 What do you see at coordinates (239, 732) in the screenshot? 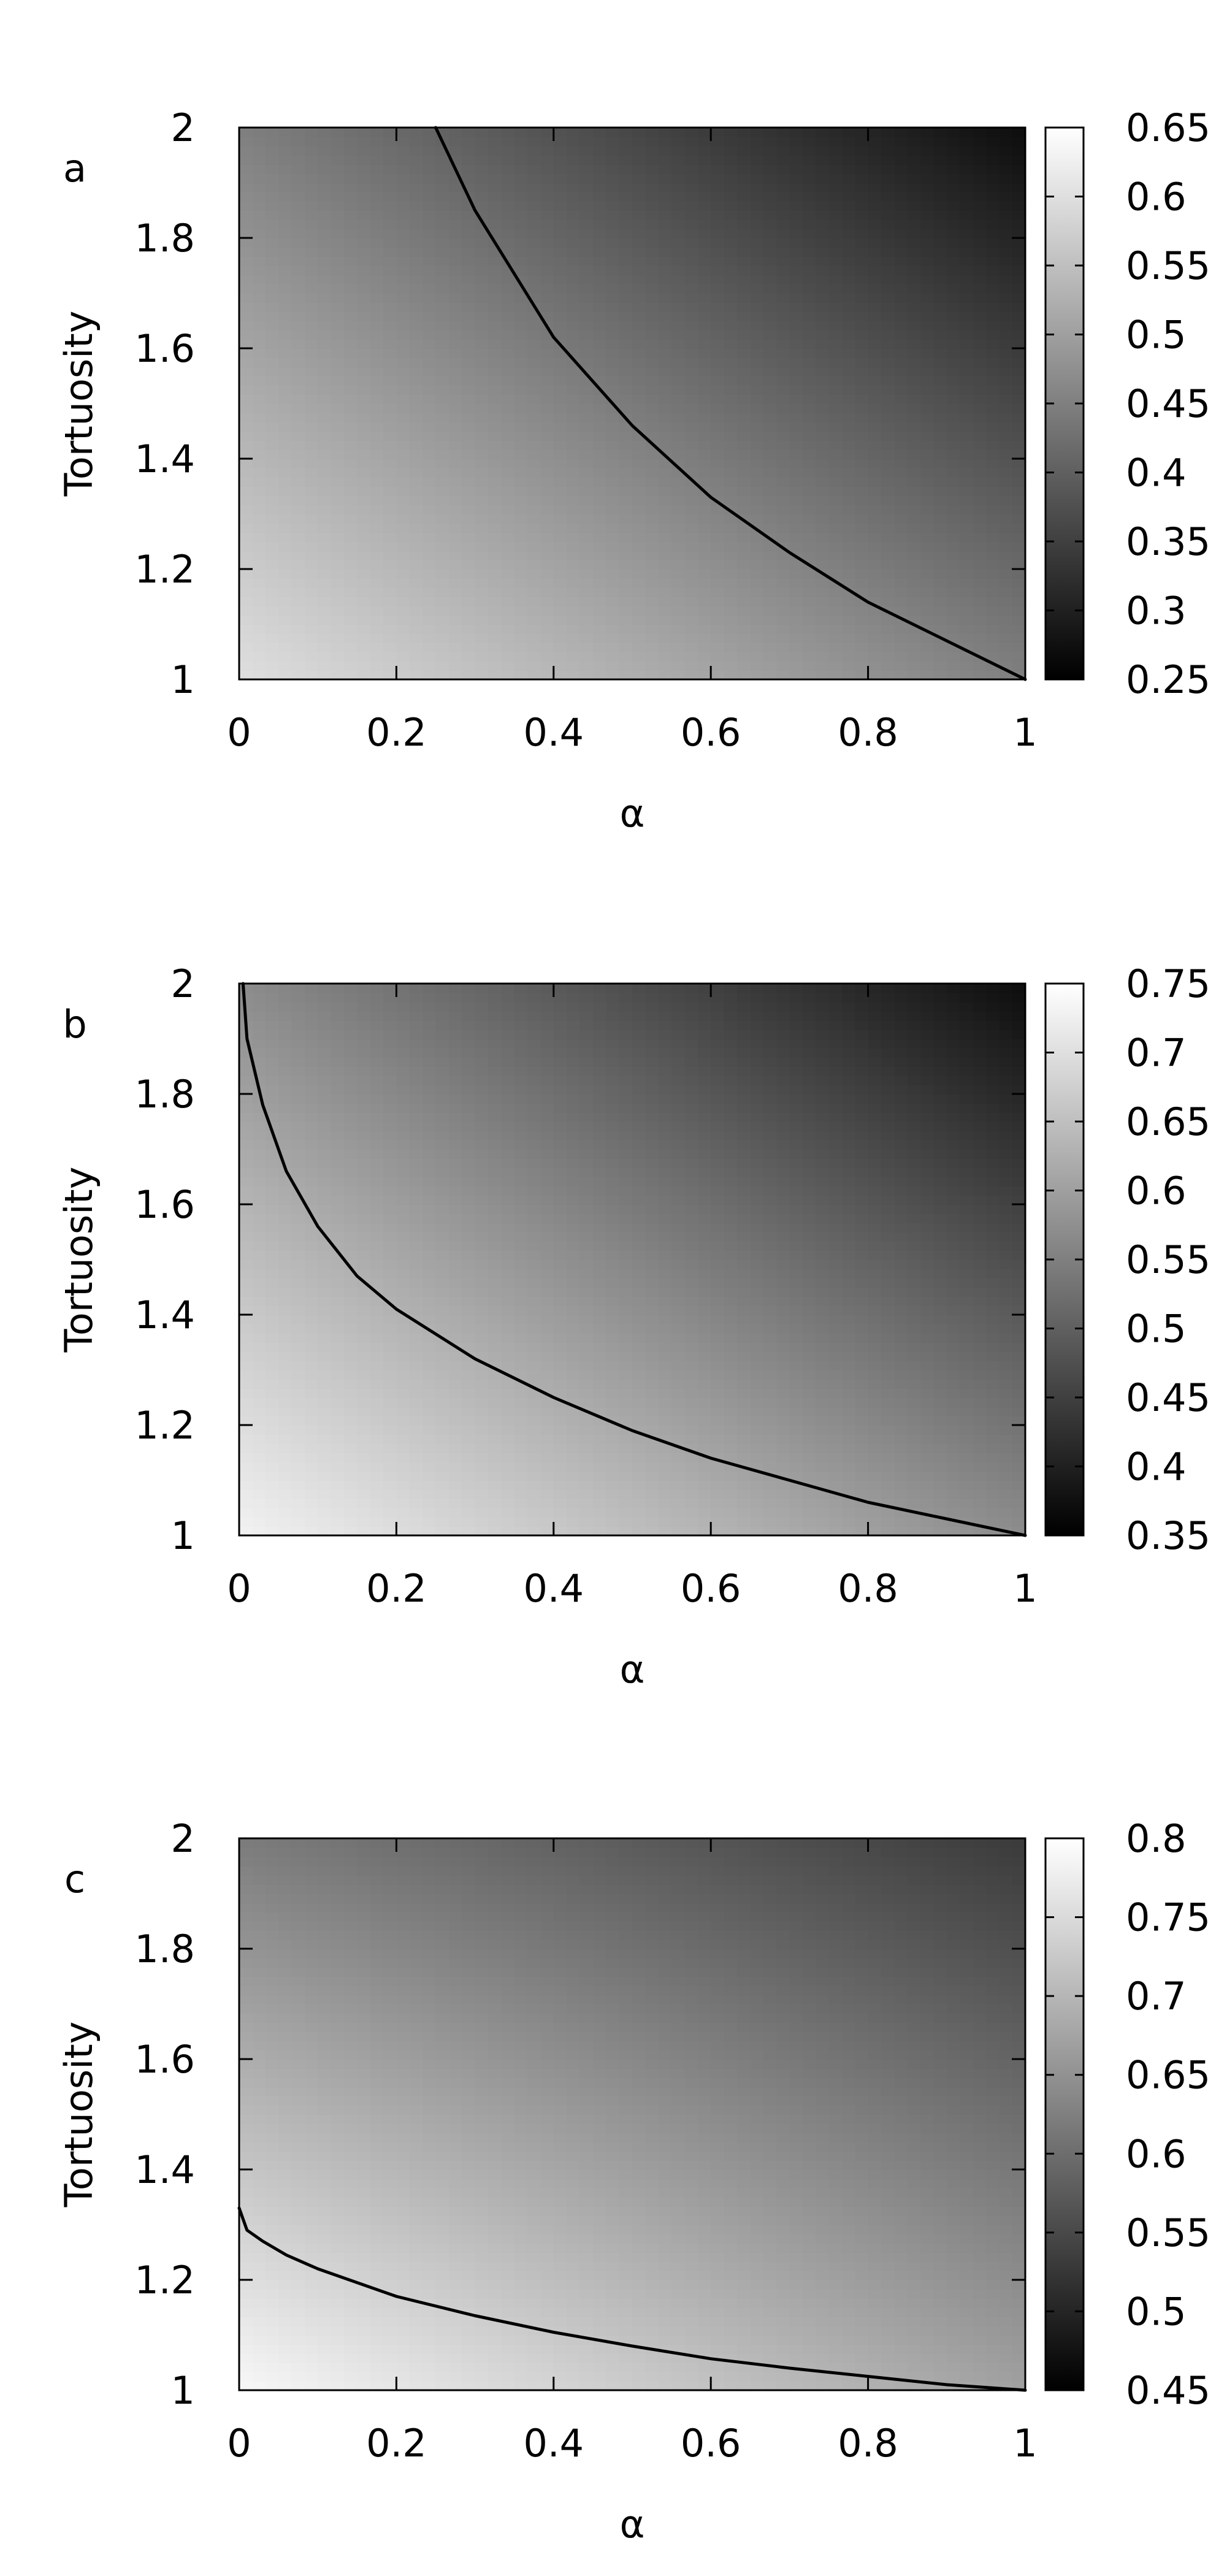
I see `x-tick-label: 0` at bounding box center [239, 732].